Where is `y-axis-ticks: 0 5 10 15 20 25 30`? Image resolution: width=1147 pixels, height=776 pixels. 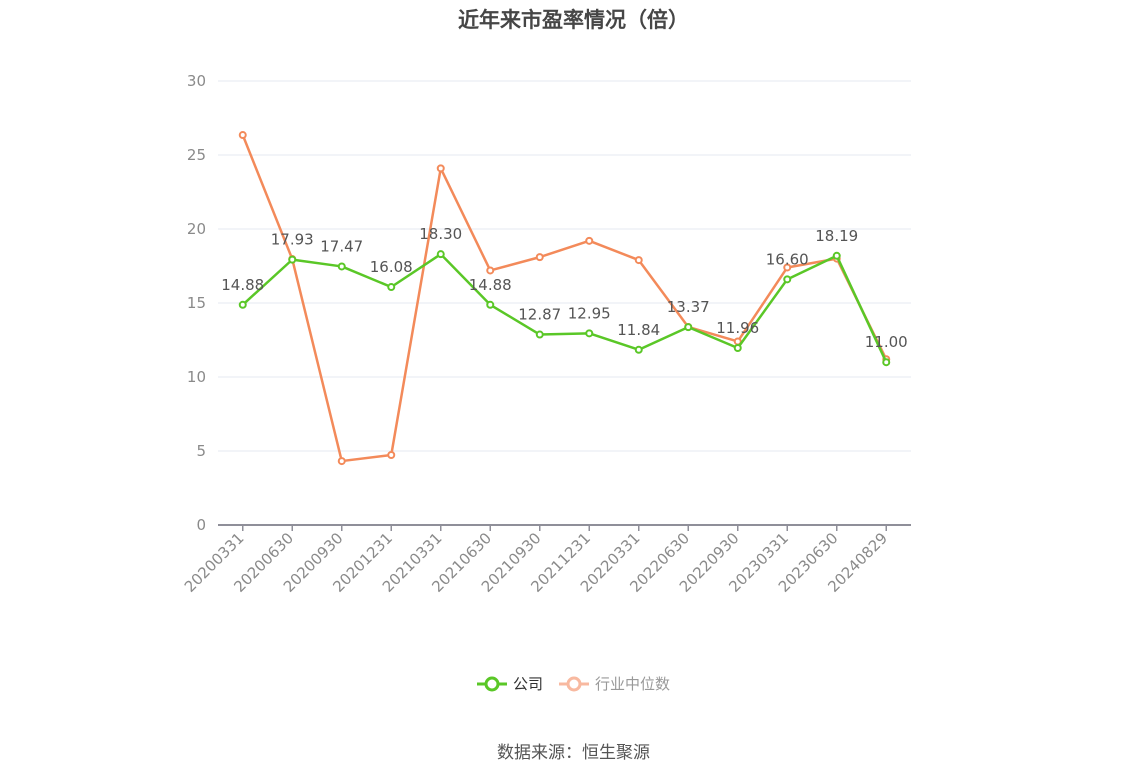 y-axis-ticks: 0 5 10 15 20 25 30 is located at coordinates (196, 303).